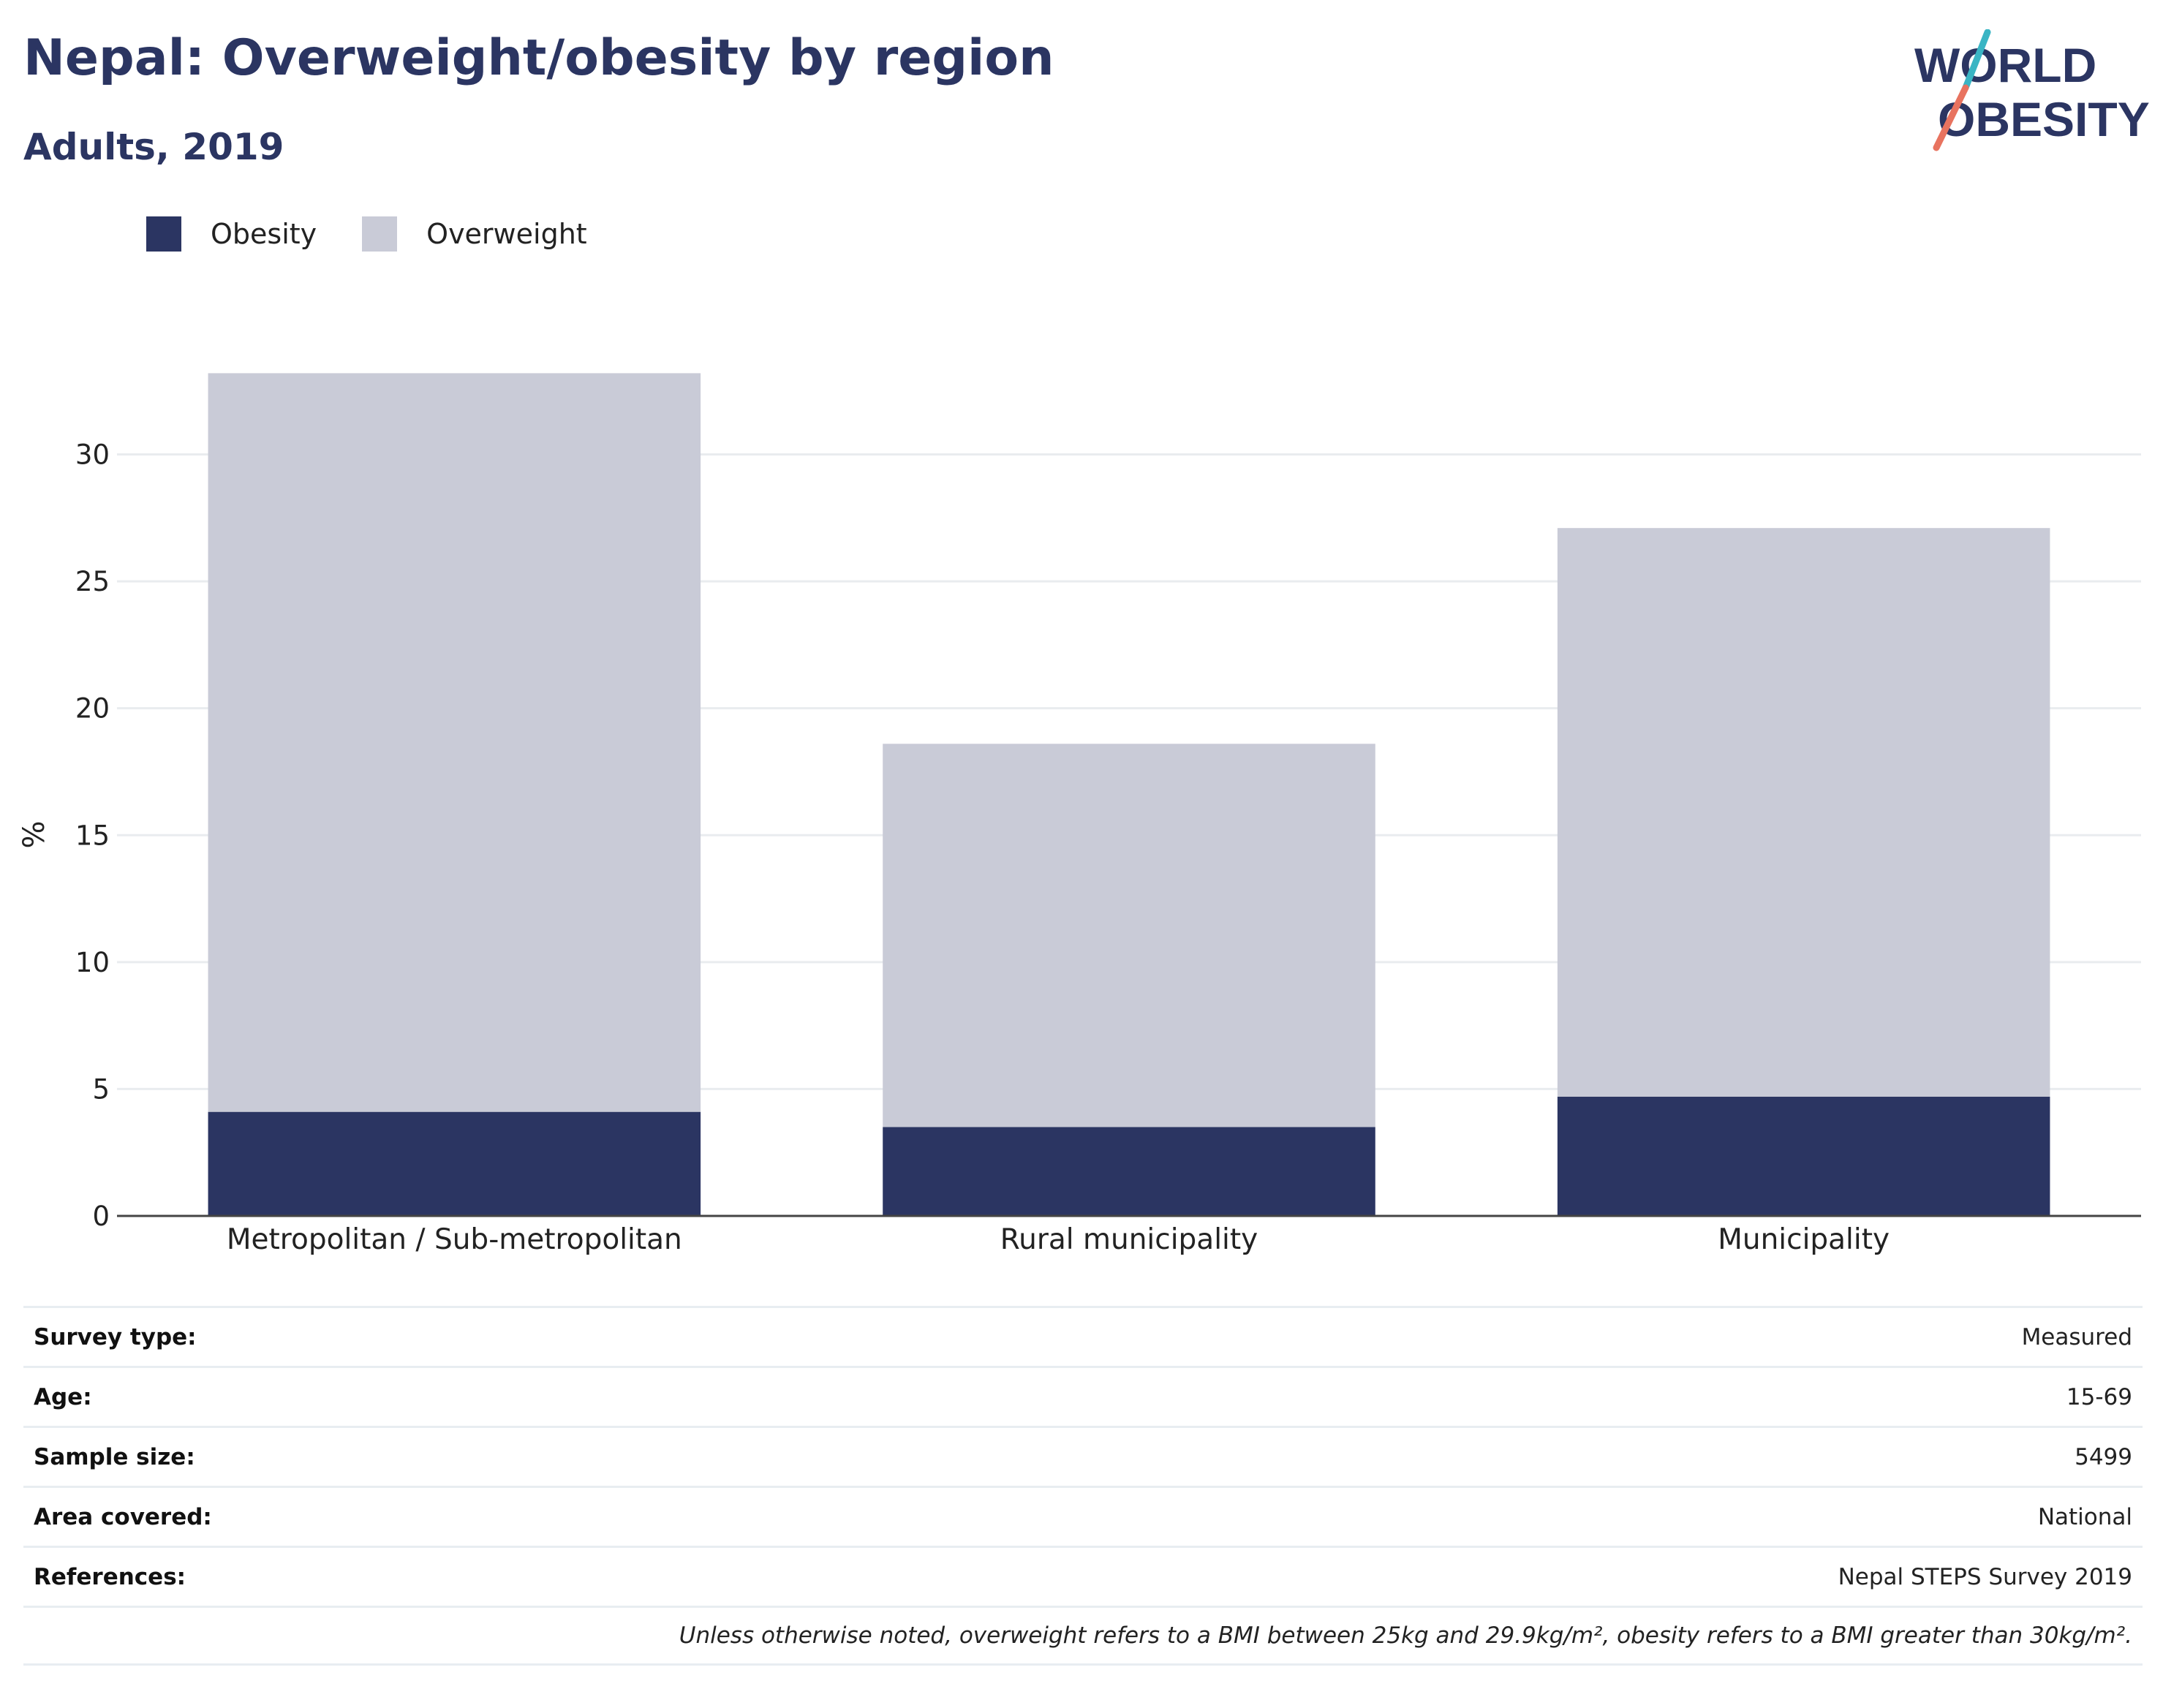 This screenshot has height=1708, width=2163. Describe the element at coordinates (1083, 1576) in the screenshot. I see `info-row-references: References: Nepal STEPS Survey 2019` at that location.